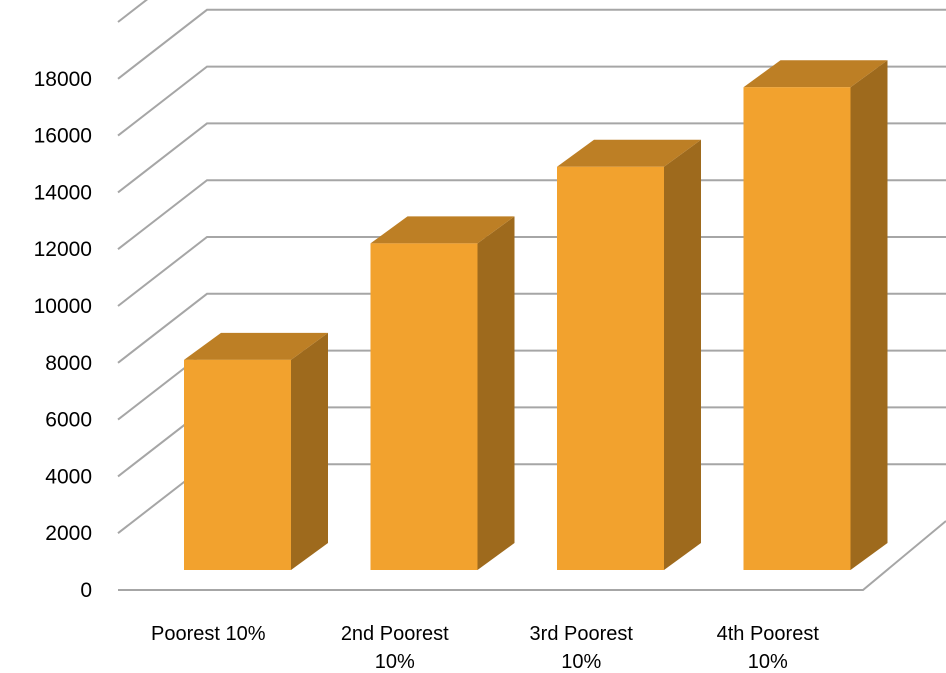 The height and width of the screenshot is (673, 946). I want to click on y-tick-label: 16000, so click(63, 136).